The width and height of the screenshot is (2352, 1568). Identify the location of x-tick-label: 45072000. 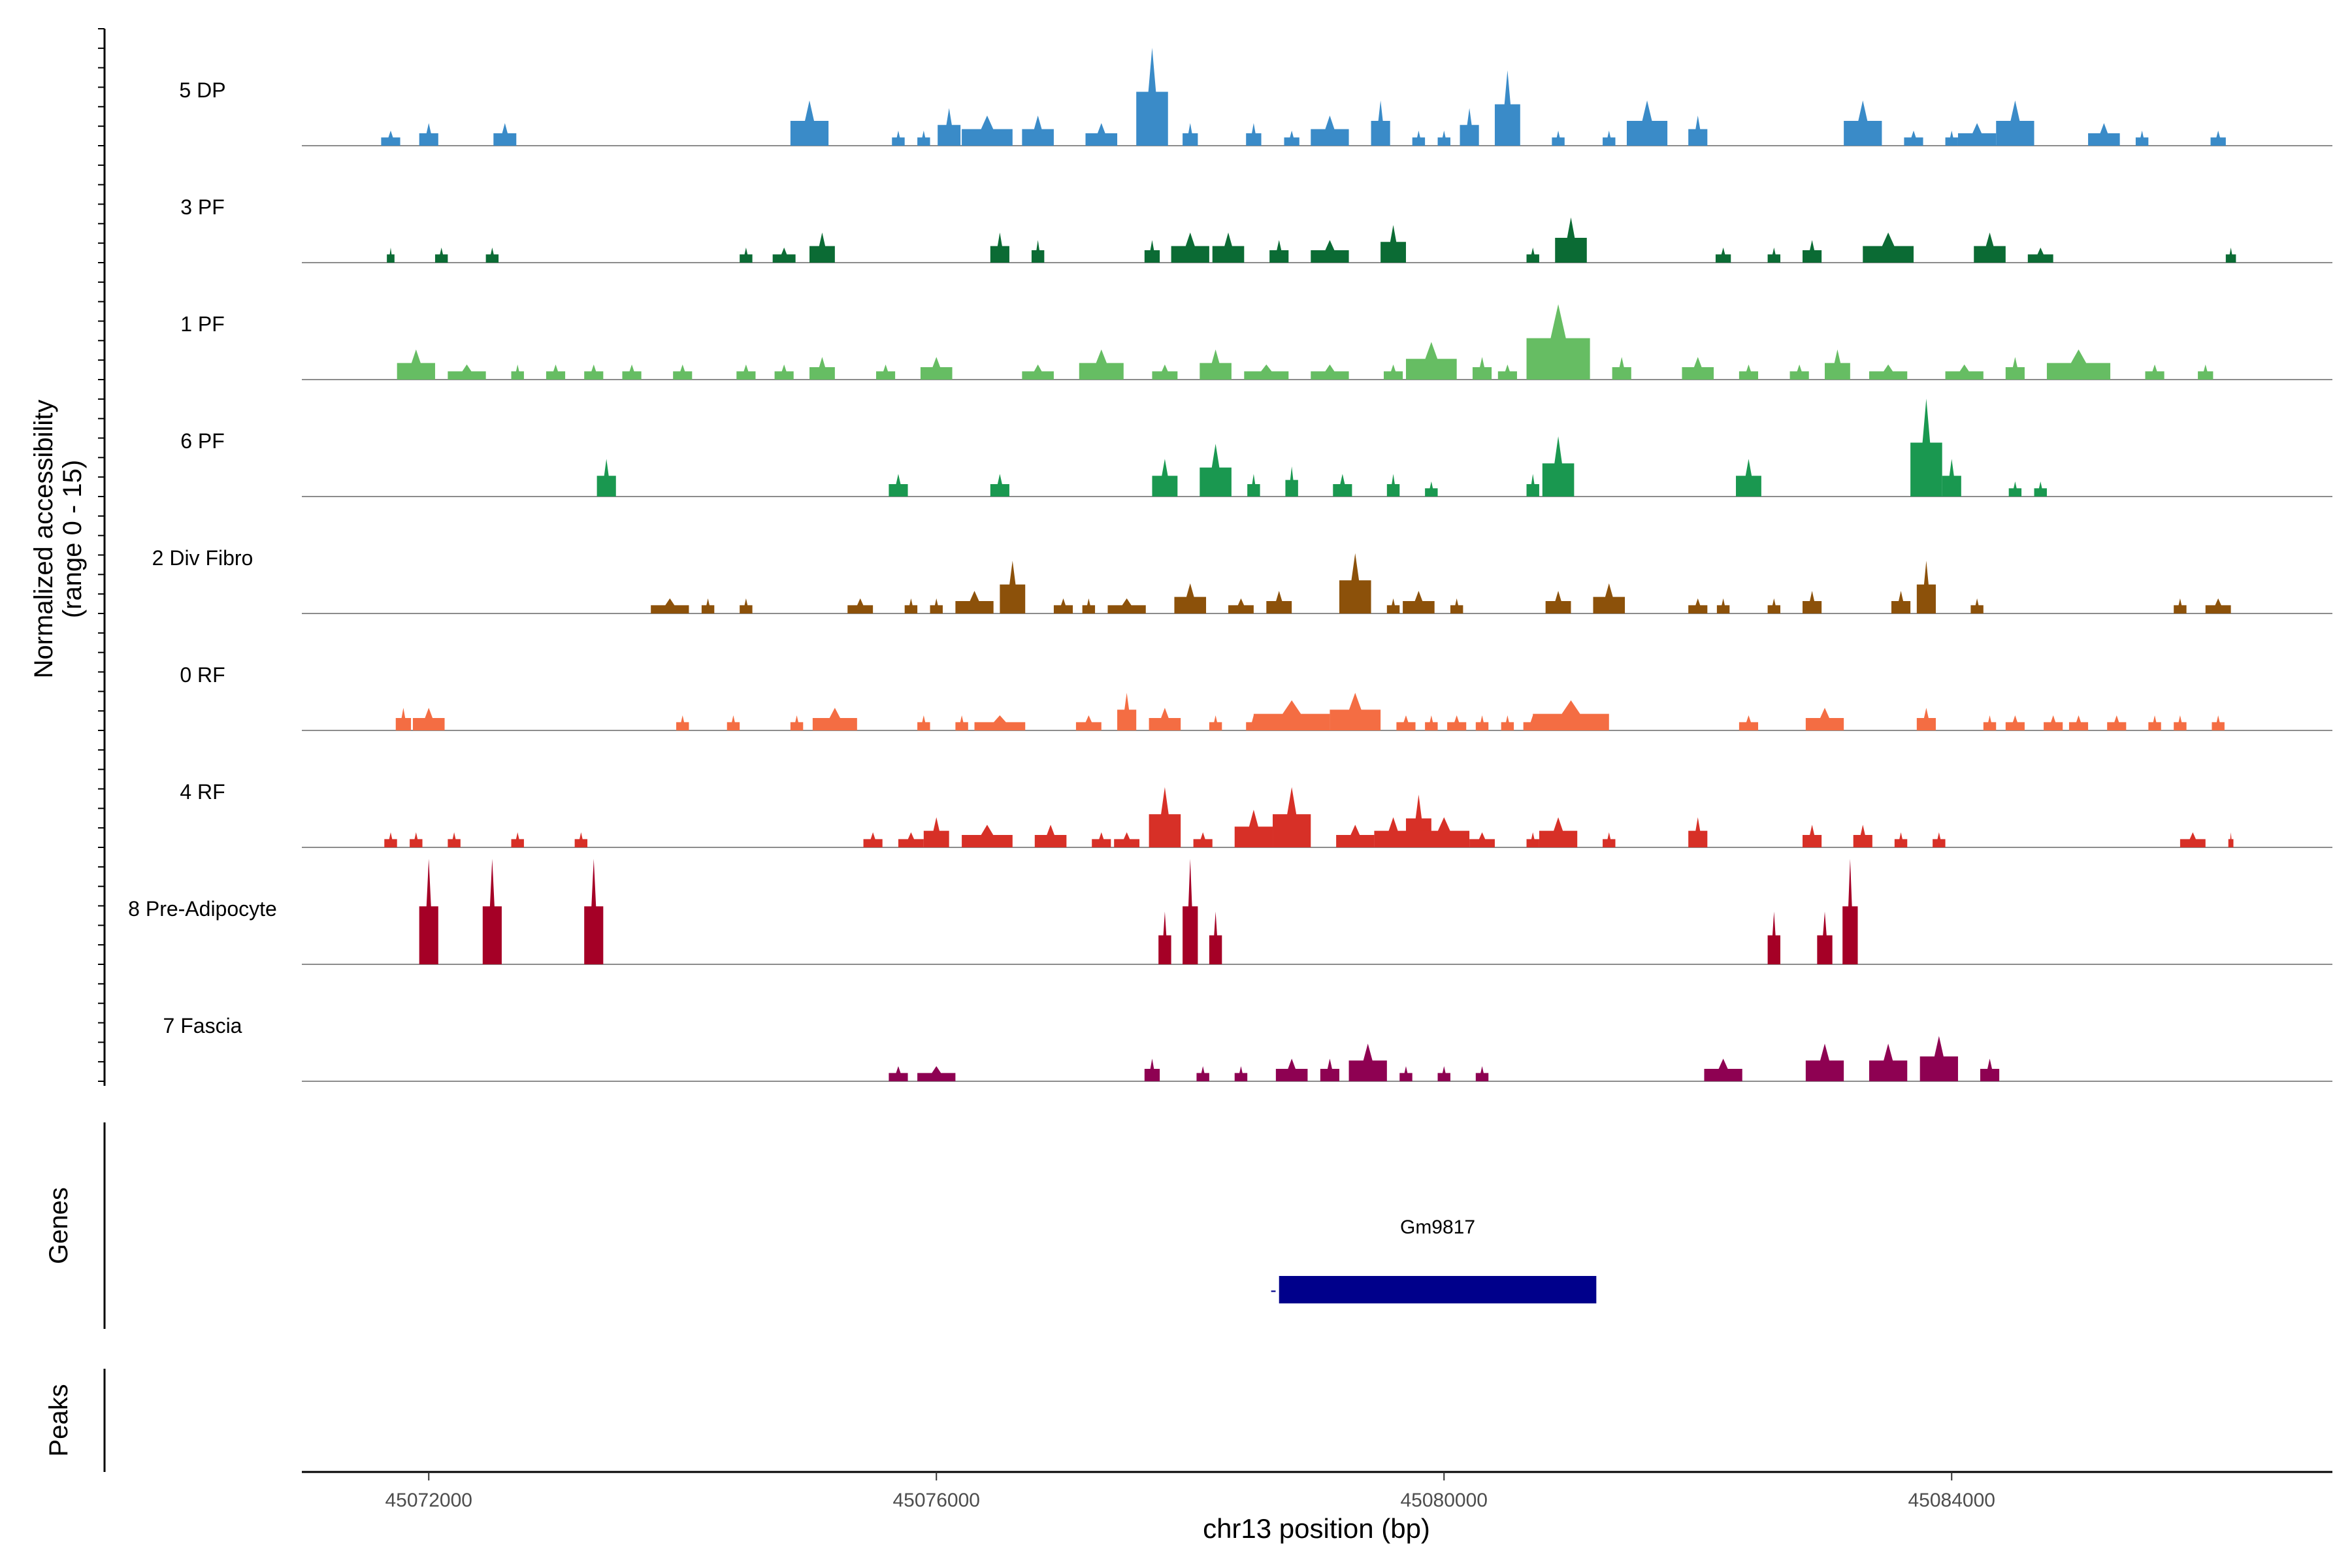
(428, 1500).